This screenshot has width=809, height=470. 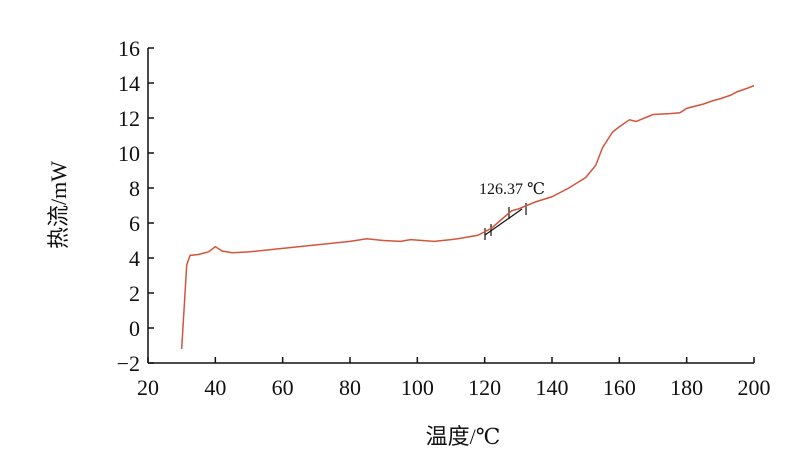 What do you see at coordinates (58, 205) in the screenshot?
I see `y-axis-label: 热流/mW` at bounding box center [58, 205].